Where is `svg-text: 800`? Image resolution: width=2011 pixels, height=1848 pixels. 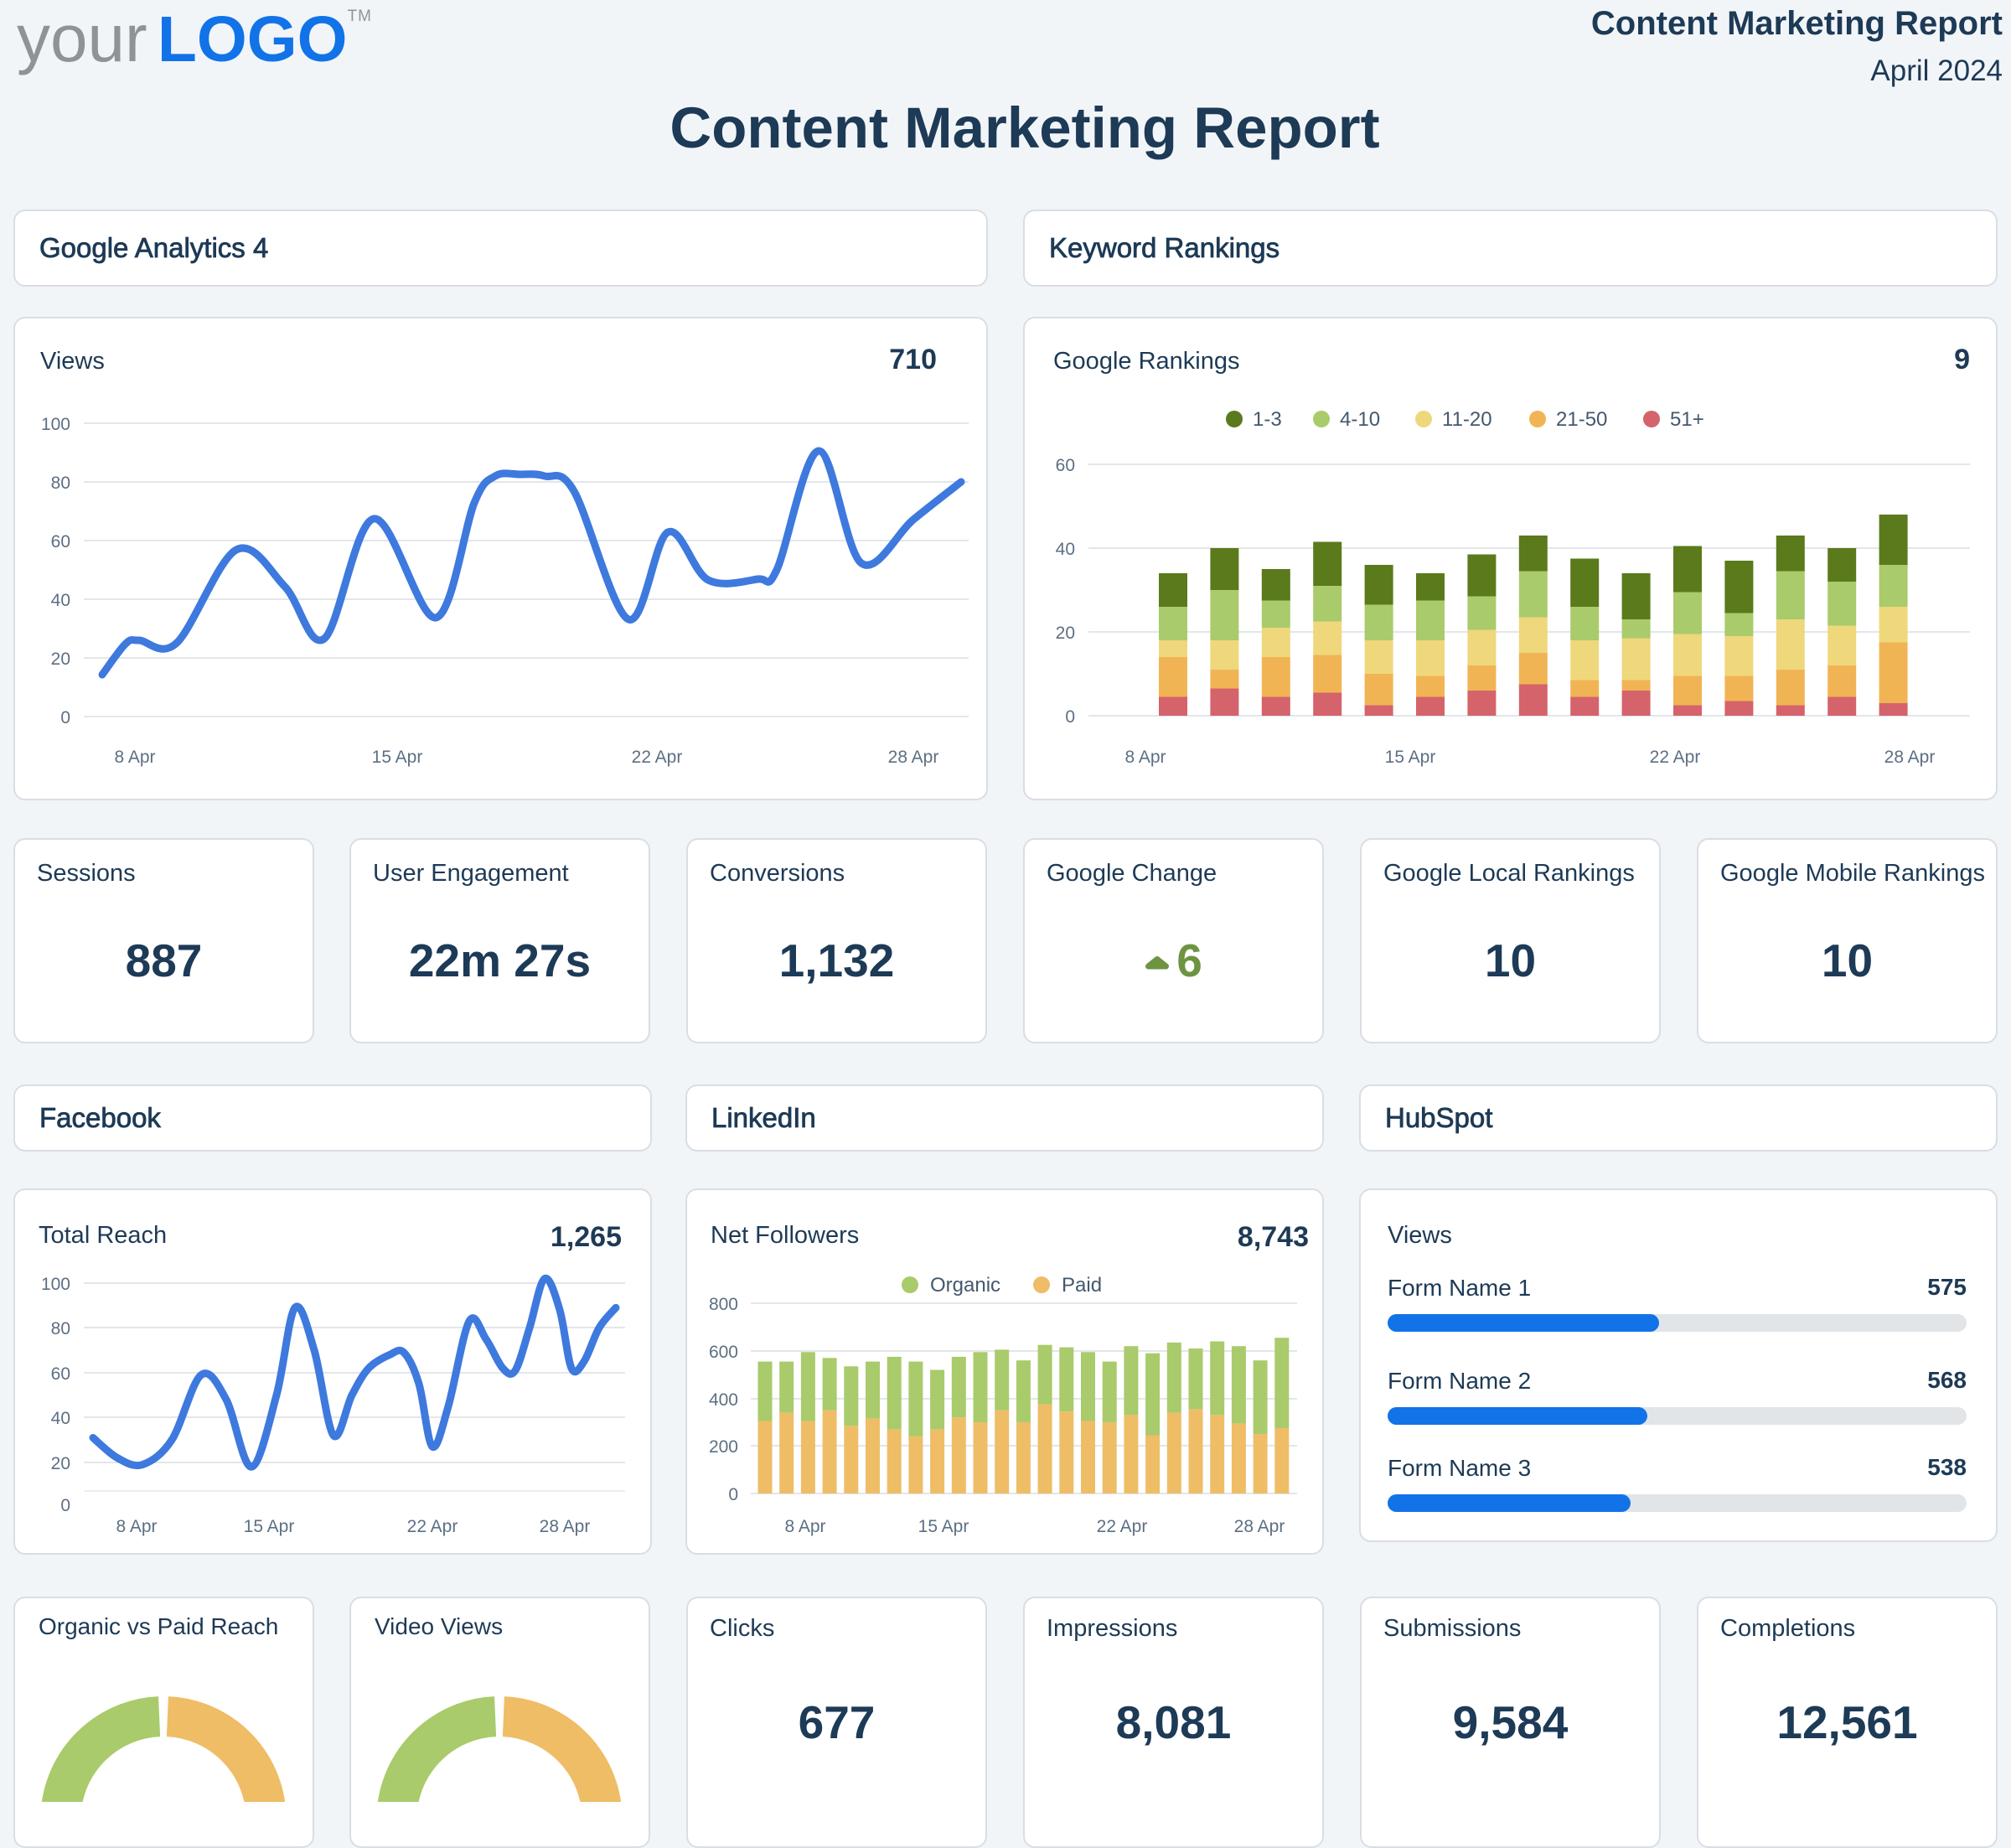
svg-text: 800 is located at coordinates (723, 1304).